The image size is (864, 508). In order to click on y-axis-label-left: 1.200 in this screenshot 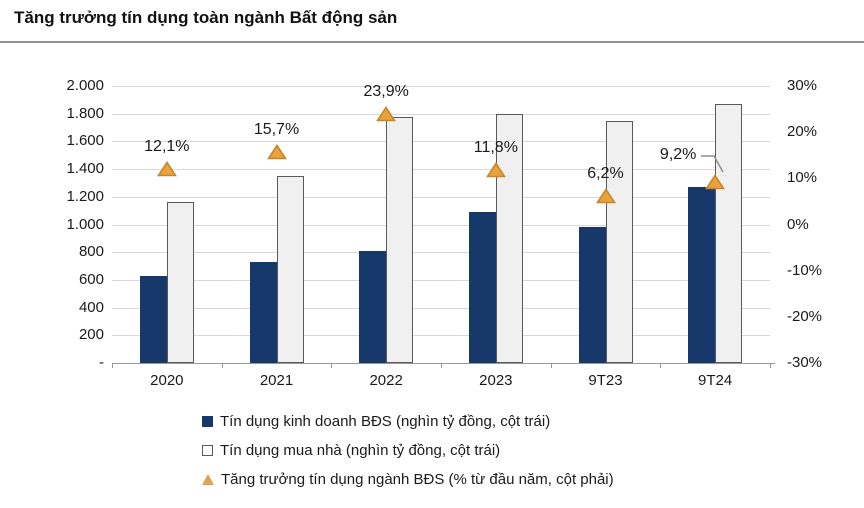, I will do `click(85, 196)`.